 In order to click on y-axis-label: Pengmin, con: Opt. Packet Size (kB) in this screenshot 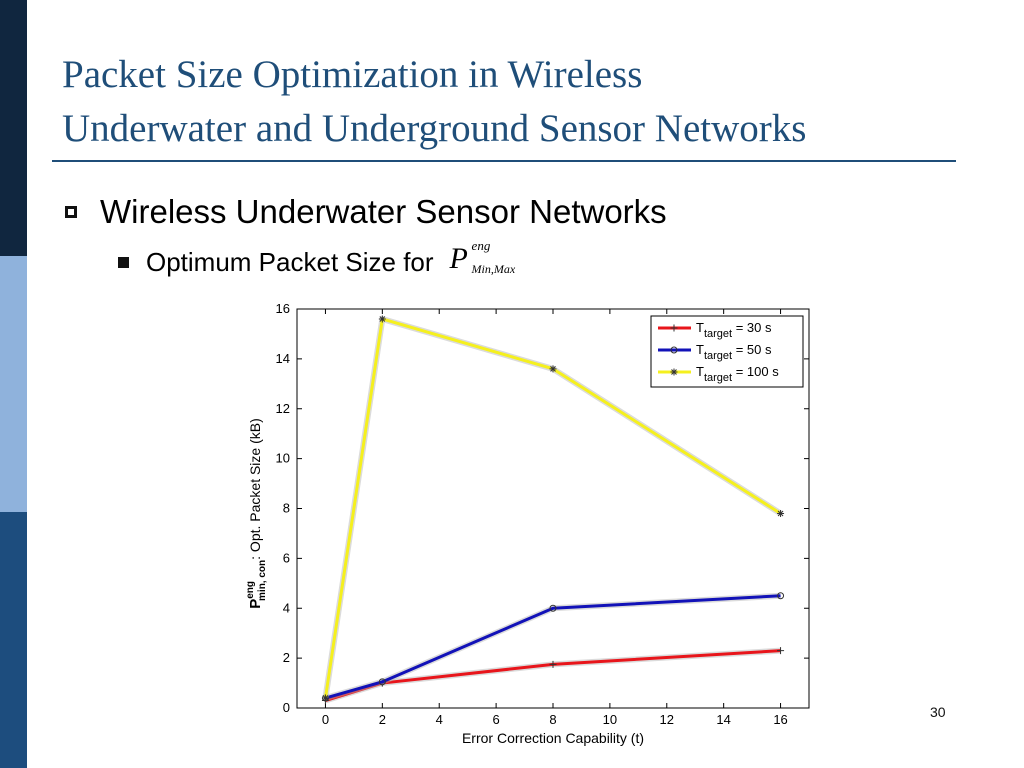, I will do `click(256, 513)`.